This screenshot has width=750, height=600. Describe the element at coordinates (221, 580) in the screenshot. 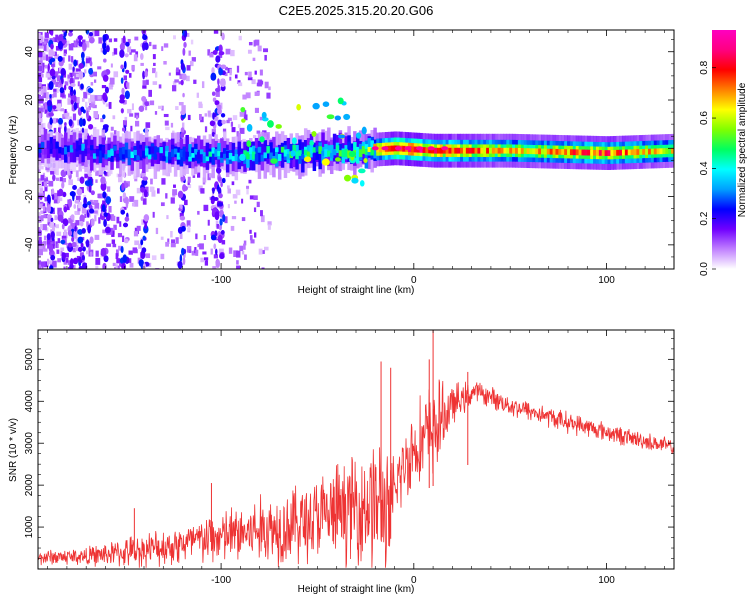

I see `snr-xtick-label: -100` at that location.